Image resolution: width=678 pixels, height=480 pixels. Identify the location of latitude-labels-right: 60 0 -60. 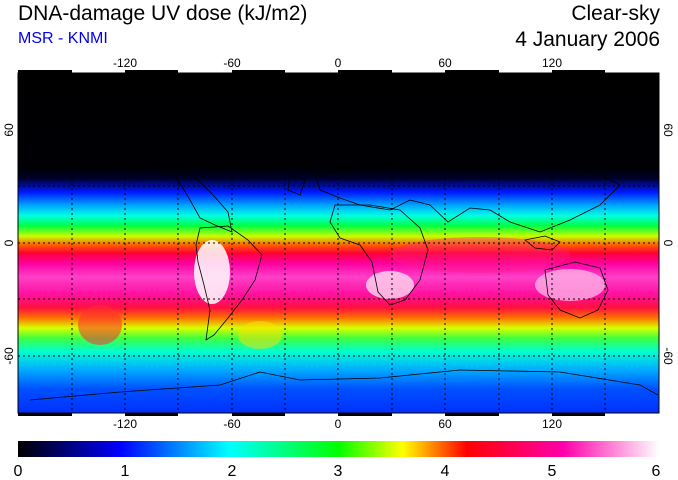
(668, 244).